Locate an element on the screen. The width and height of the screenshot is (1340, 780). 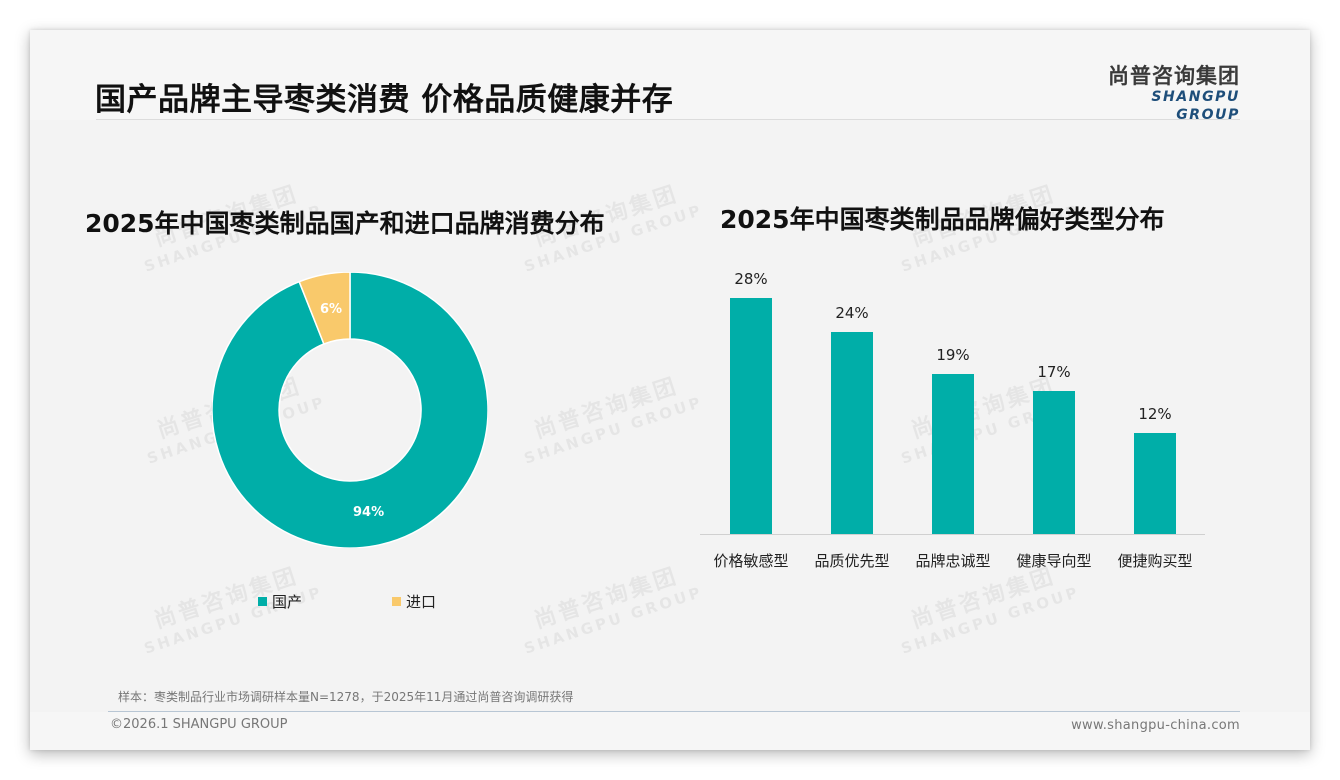
logo: 尚普咨询集团 SHANGPU GROUP is located at coordinates (1164, 94).